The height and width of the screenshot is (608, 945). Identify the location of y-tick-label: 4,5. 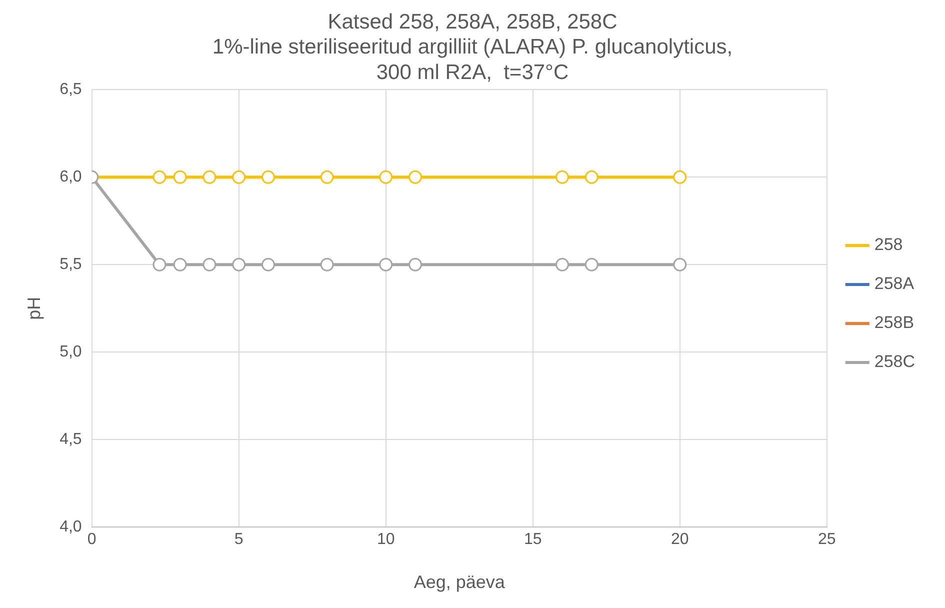
(71, 439).